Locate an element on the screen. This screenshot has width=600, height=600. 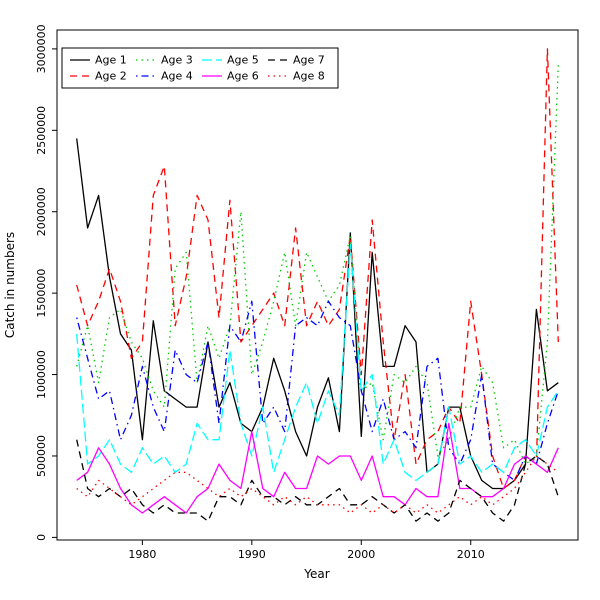
y-axis-tick-label: 2500000 is located at coordinates (41, 130).